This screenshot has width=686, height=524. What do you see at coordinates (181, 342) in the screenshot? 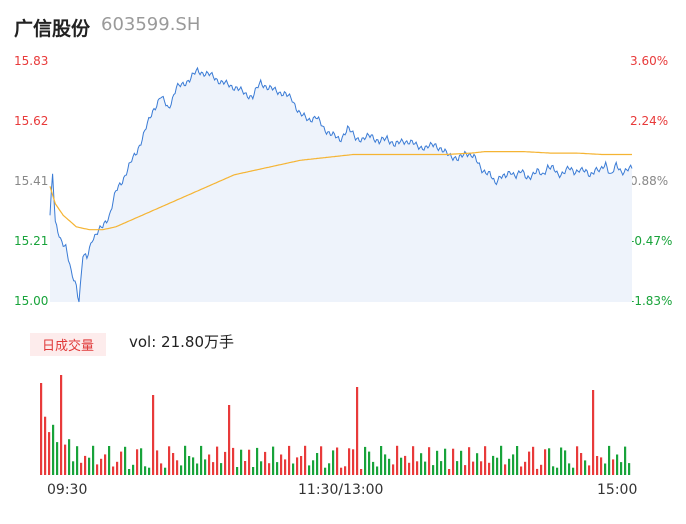
I see `volume-readout: vol: 21.80万手` at bounding box center [181, 342].